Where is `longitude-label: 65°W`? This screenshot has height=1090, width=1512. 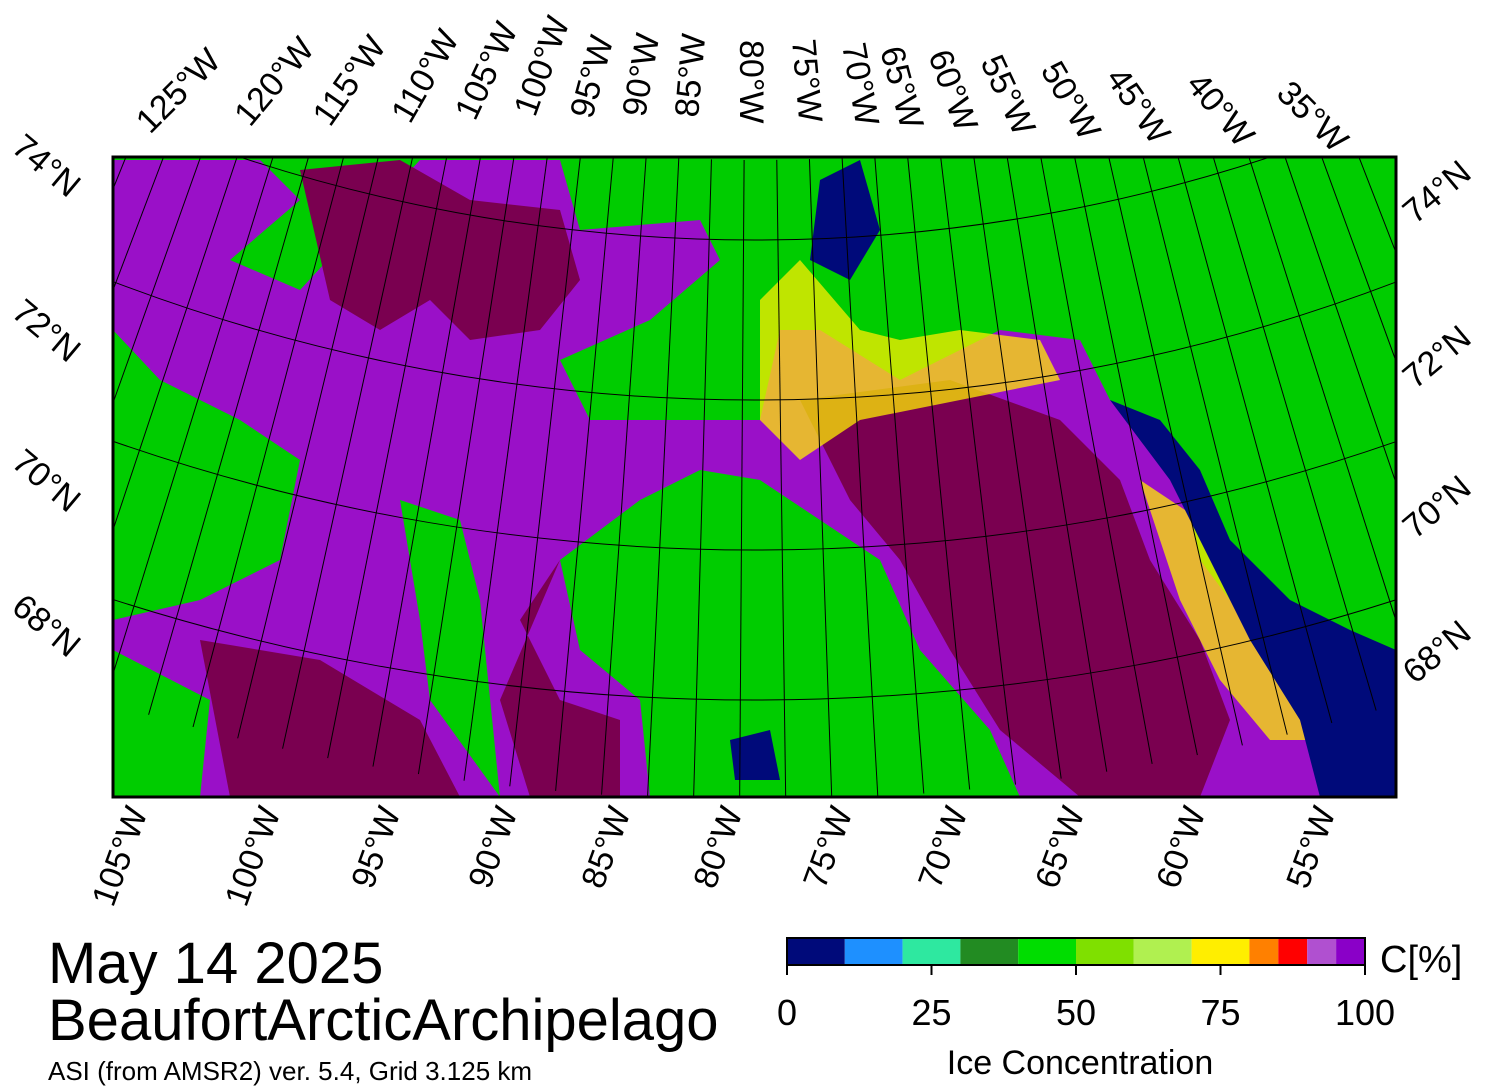
longitude-label: 65°W is located at coordinates (1060, 847).